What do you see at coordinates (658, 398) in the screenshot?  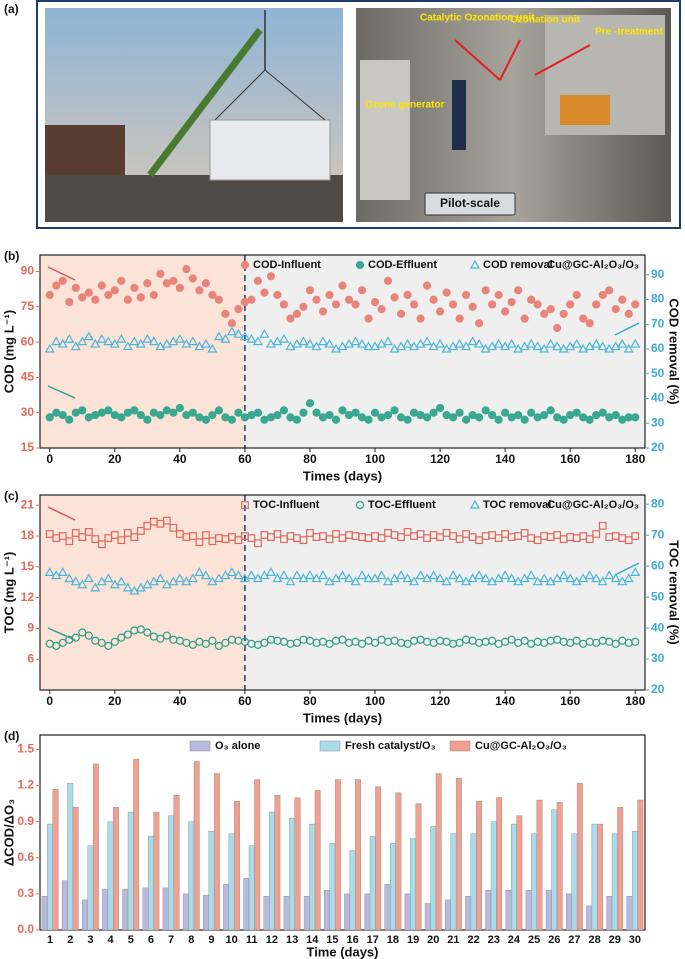 I see `y-tick-label: 40` at bounding box center [658, 398].